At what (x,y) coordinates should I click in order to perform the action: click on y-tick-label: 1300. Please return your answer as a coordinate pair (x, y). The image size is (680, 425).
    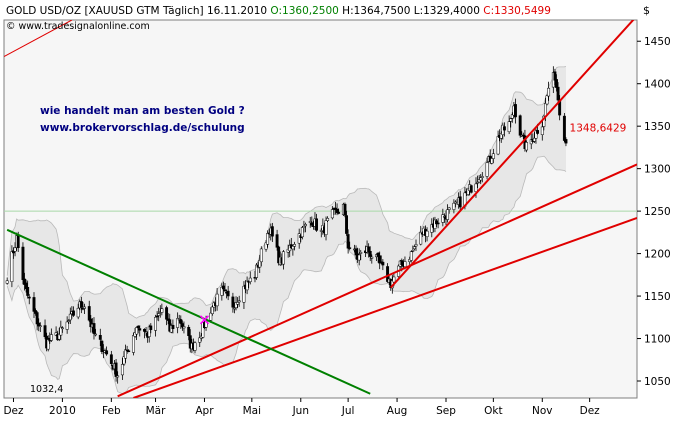
    Looking at the image, I should click on (657, 170).